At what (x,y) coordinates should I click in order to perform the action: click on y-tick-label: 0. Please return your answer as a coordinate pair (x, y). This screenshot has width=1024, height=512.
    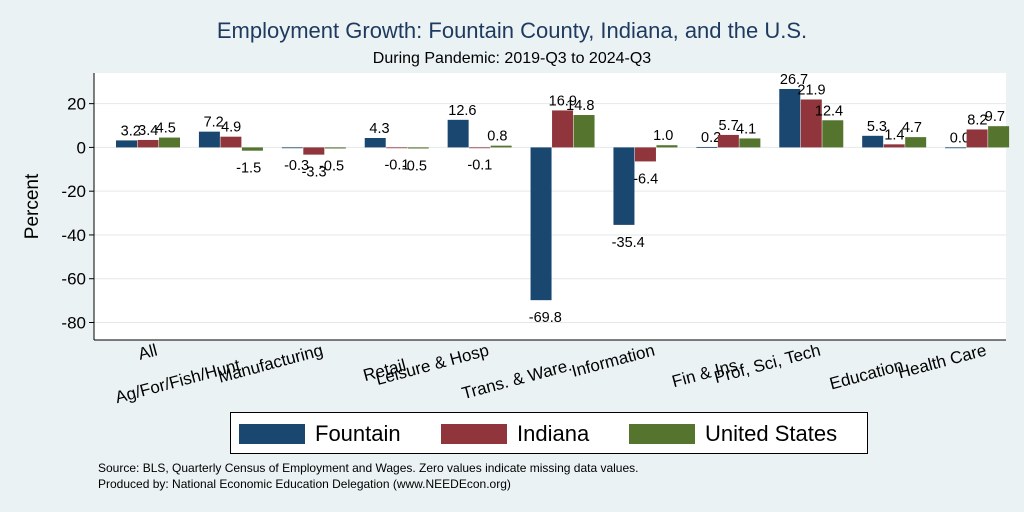
    Looking at the image, I should click on (81, 147).